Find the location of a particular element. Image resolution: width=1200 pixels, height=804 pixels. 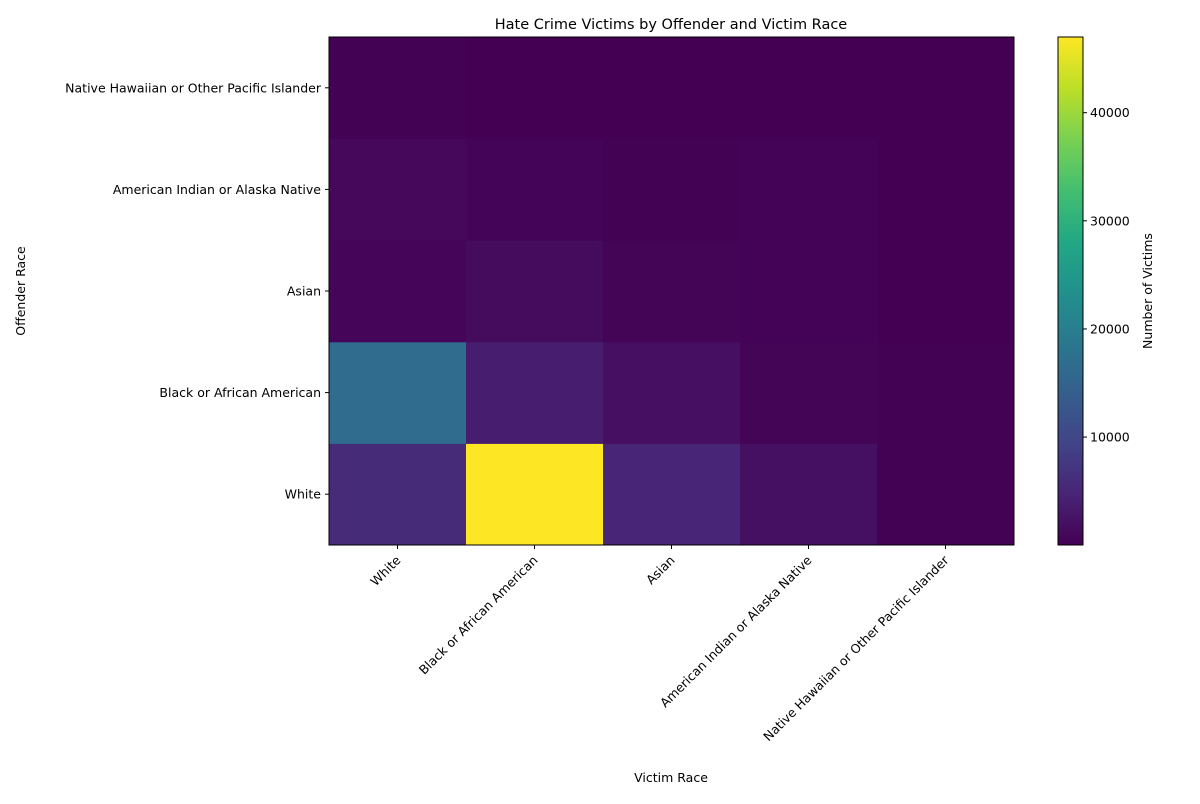

colorbar-tick-label: 30000 is located at coordinates (1110, 220).